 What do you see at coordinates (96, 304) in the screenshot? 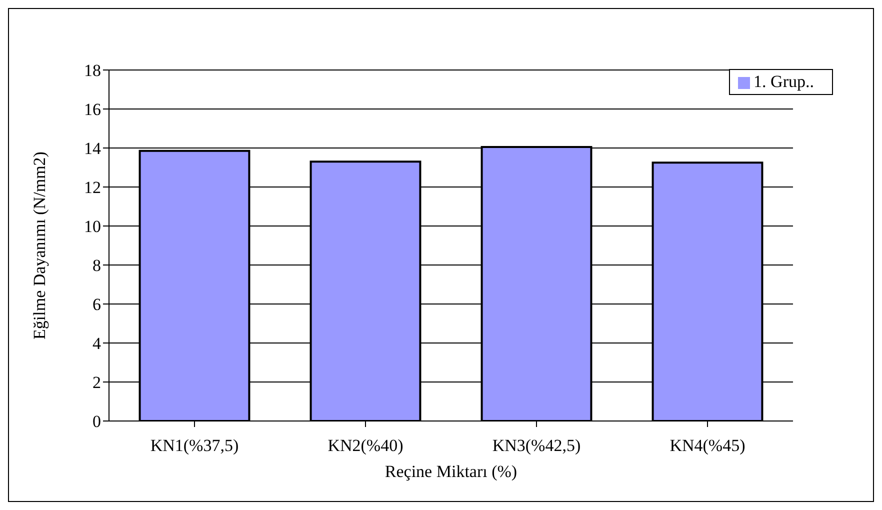
I see `y-tick-label: 6` at bounding box center [96, 304].